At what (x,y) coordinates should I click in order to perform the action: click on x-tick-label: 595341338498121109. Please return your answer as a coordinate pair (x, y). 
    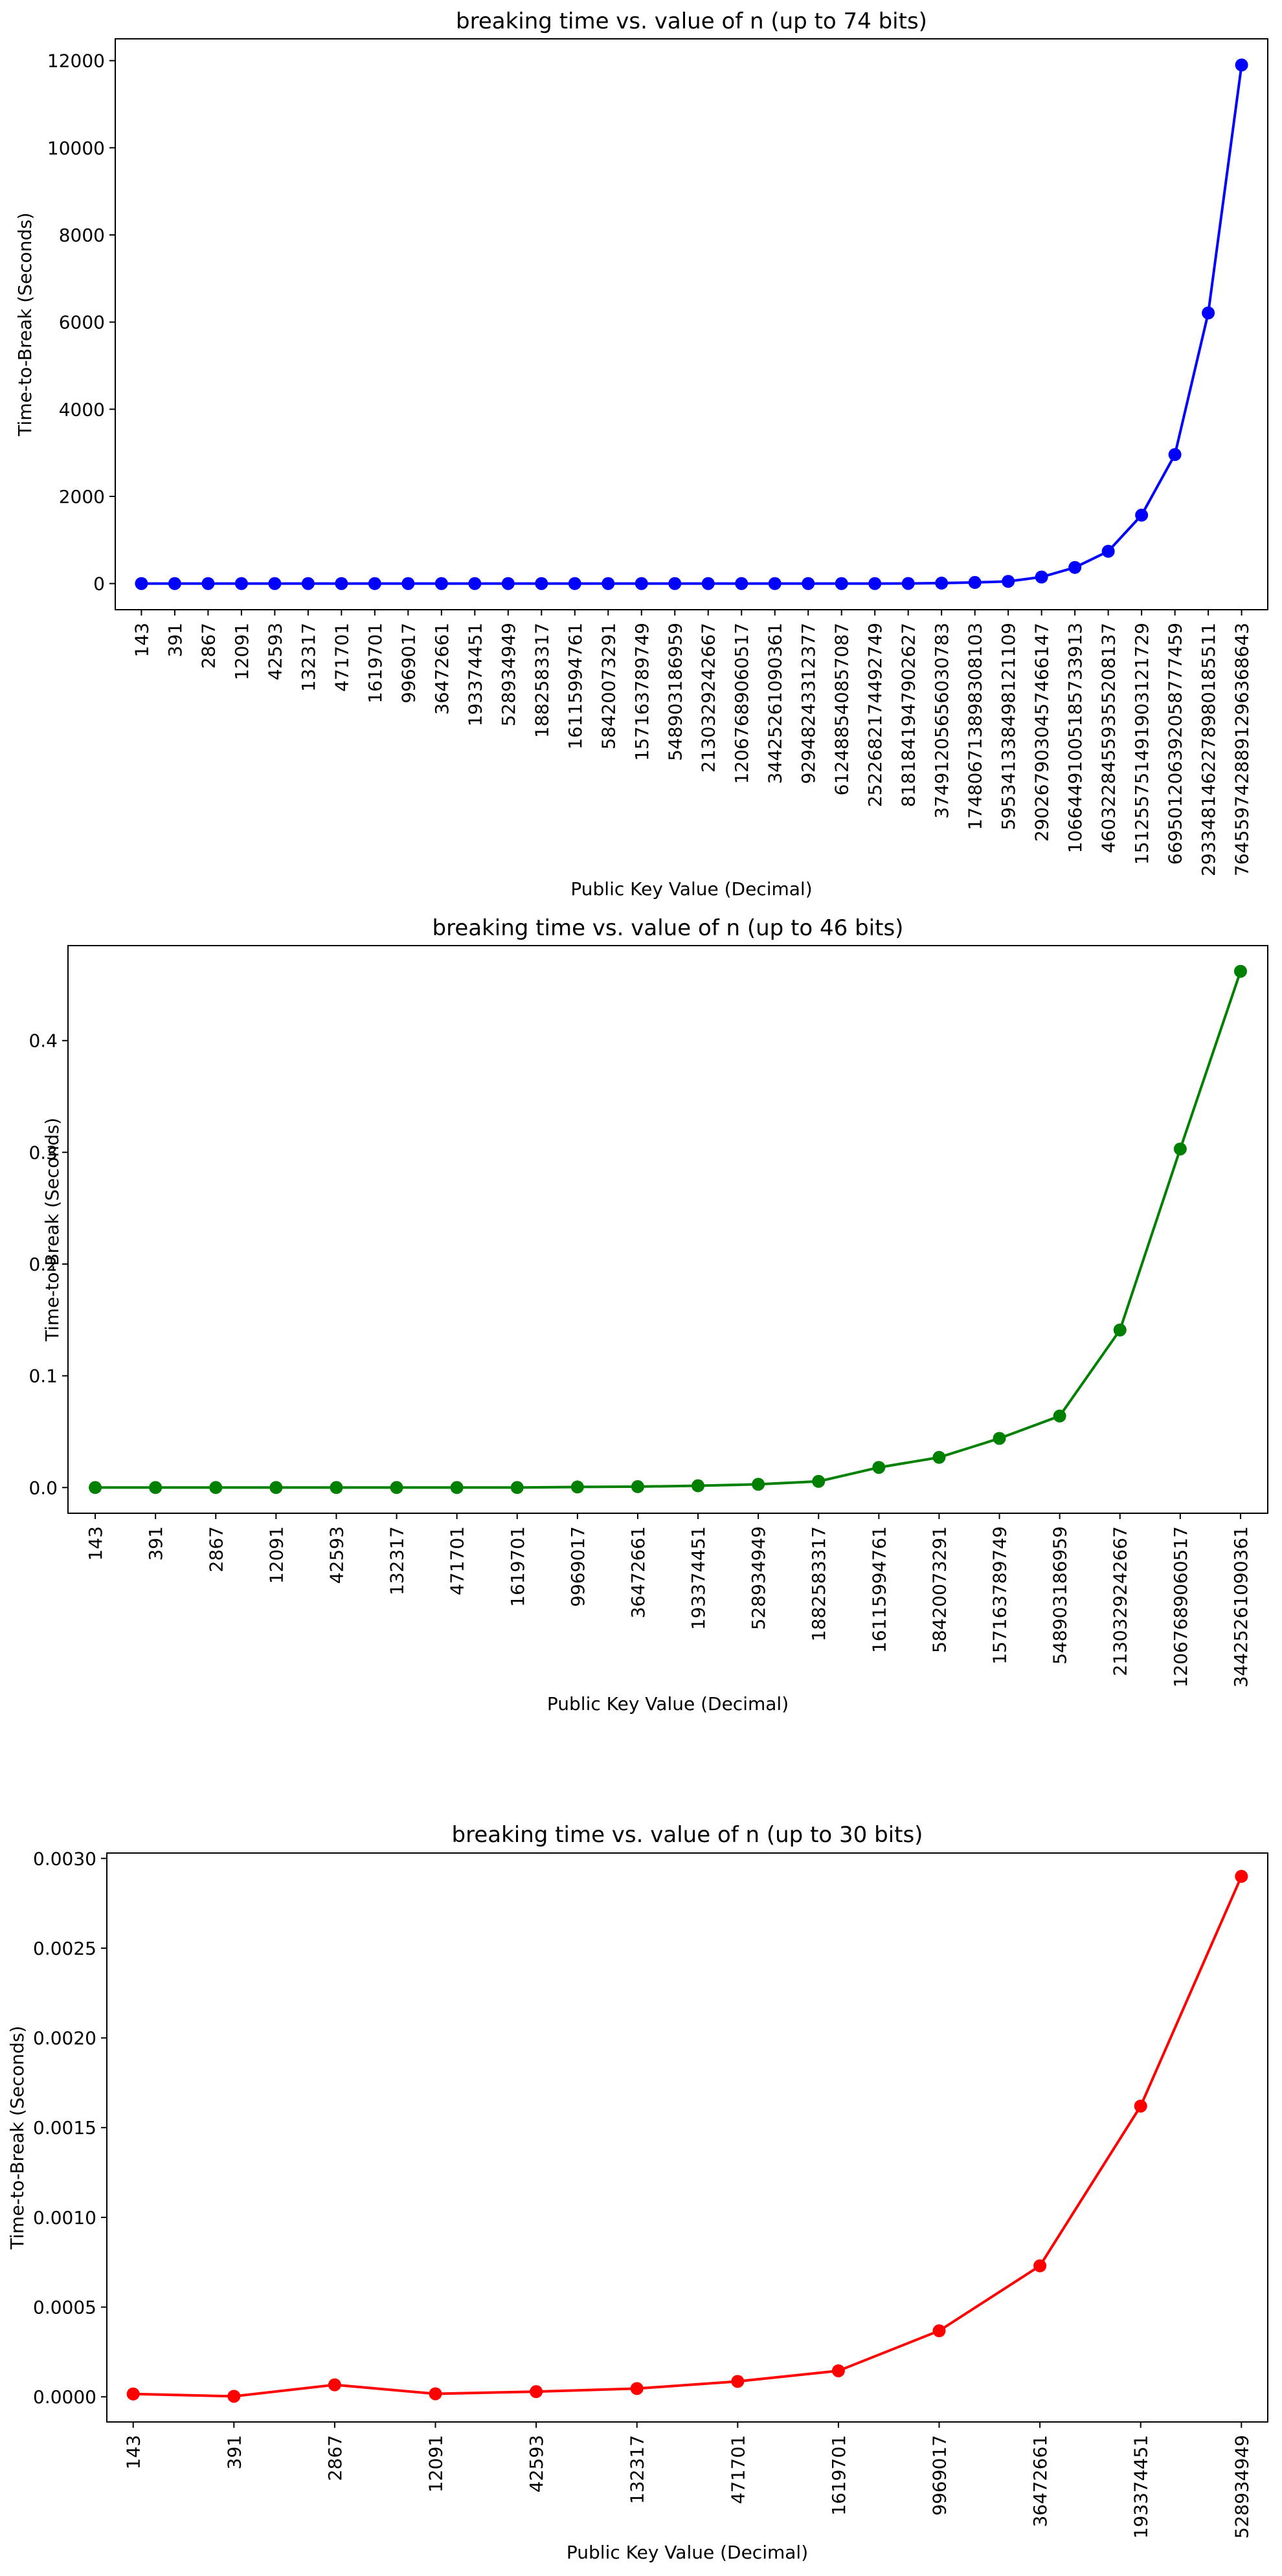
    Looking at the image, I should click on (1008, 726).